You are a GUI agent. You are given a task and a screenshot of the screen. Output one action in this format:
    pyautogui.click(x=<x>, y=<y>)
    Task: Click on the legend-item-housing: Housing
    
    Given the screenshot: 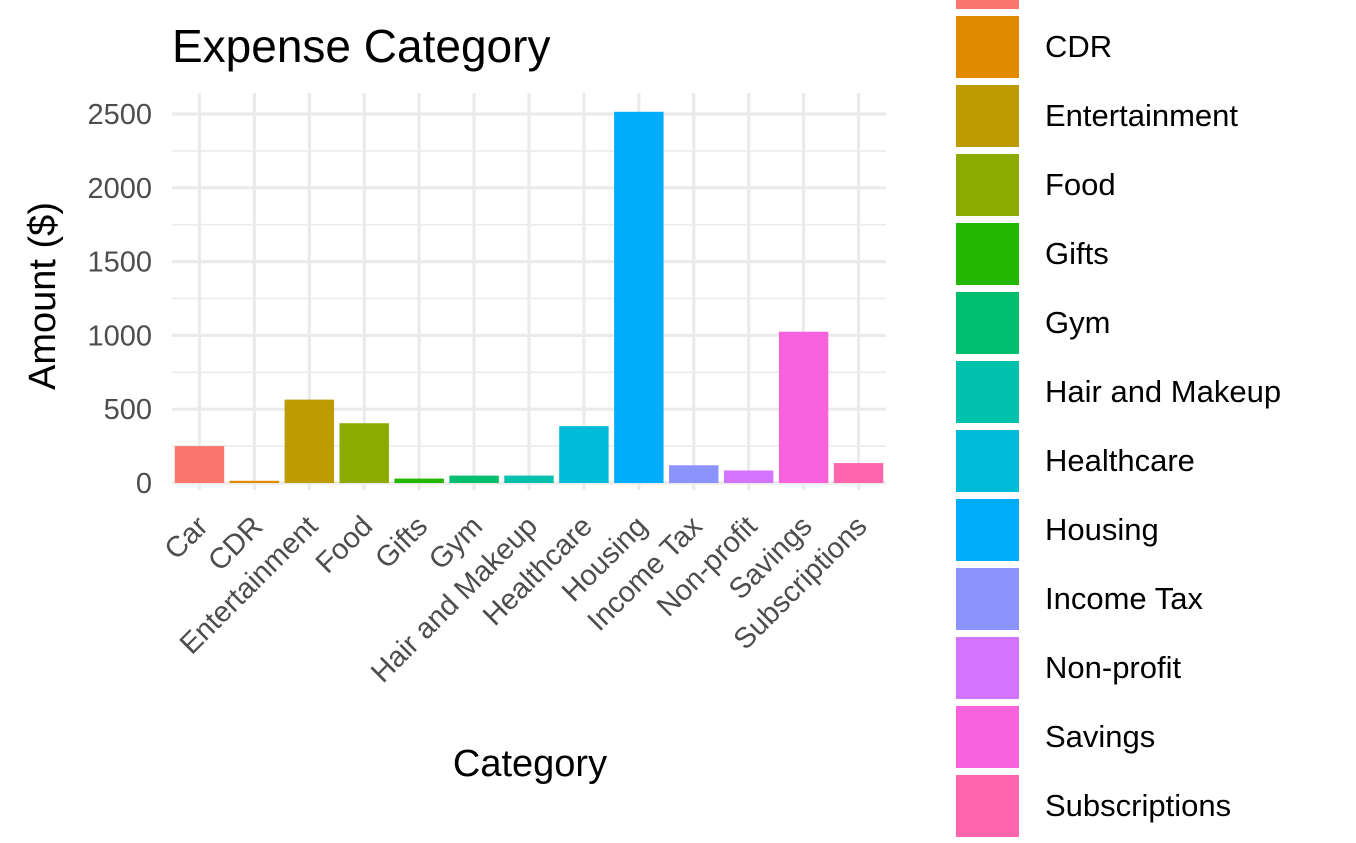 What is the action you would take?
    pyautogui.click(x=1156, y=532)
    